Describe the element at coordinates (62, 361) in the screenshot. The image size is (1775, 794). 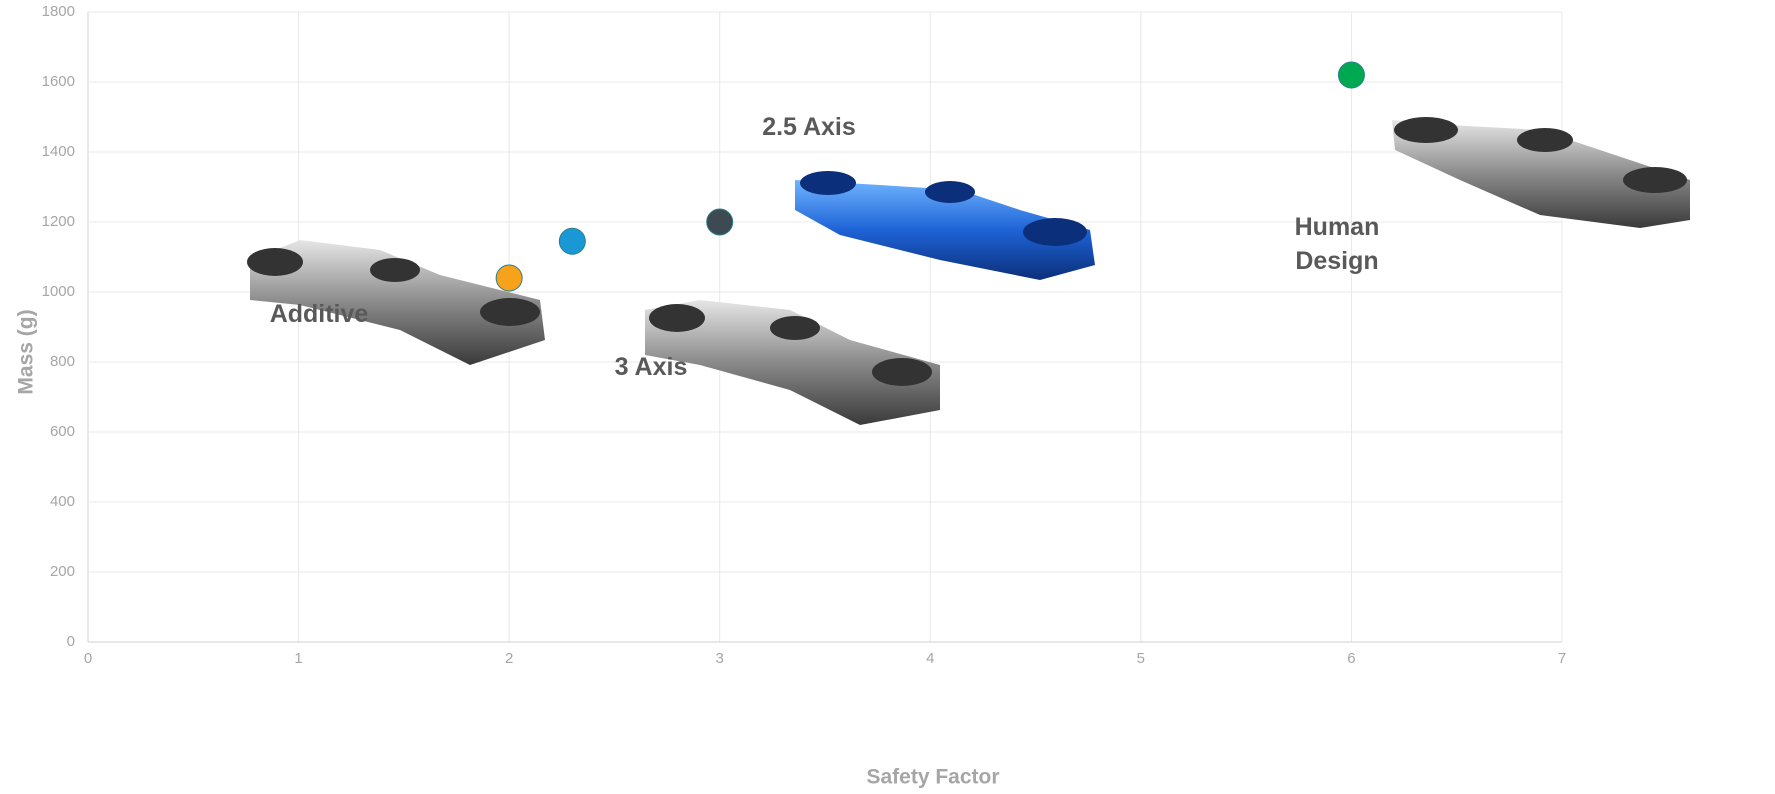
I see `y-tick-label: 800` at that location.